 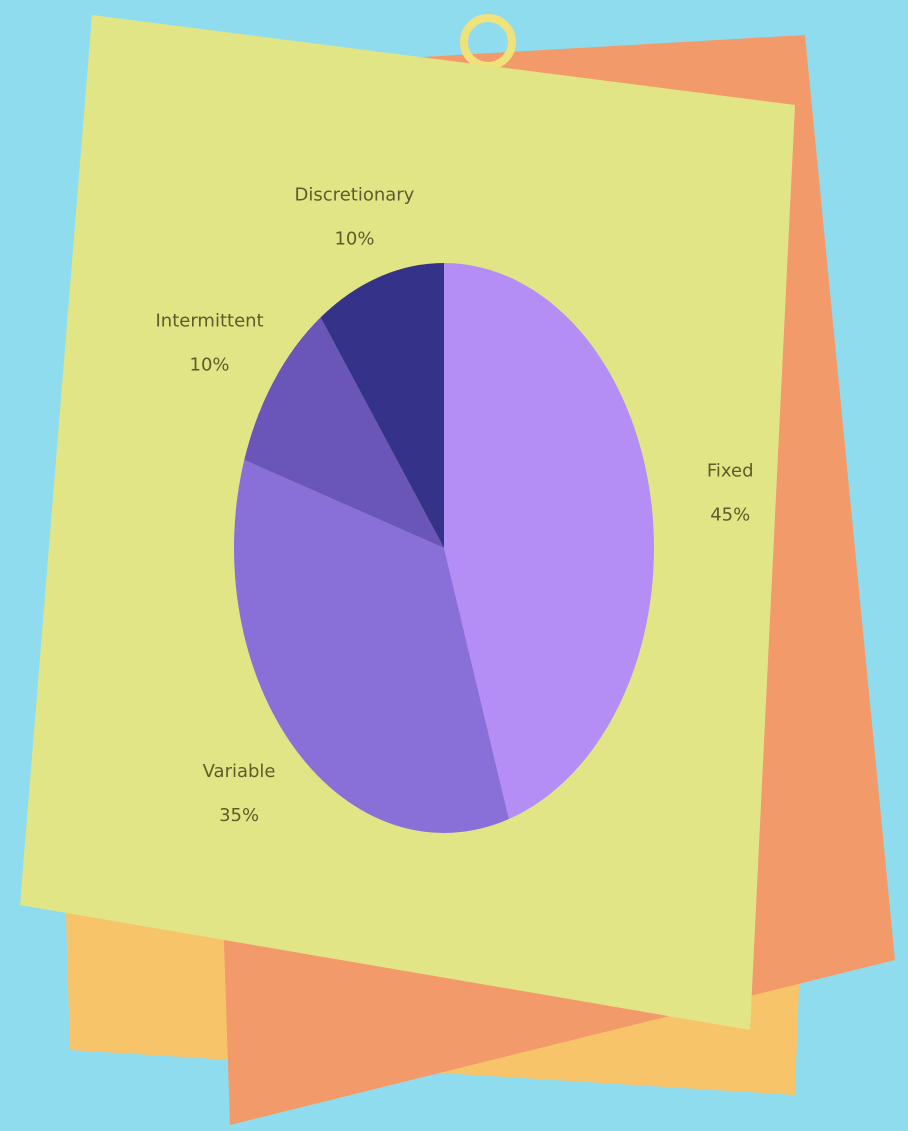 I want to click on slice-category-label: Fixed, so click(x=730, y=471).